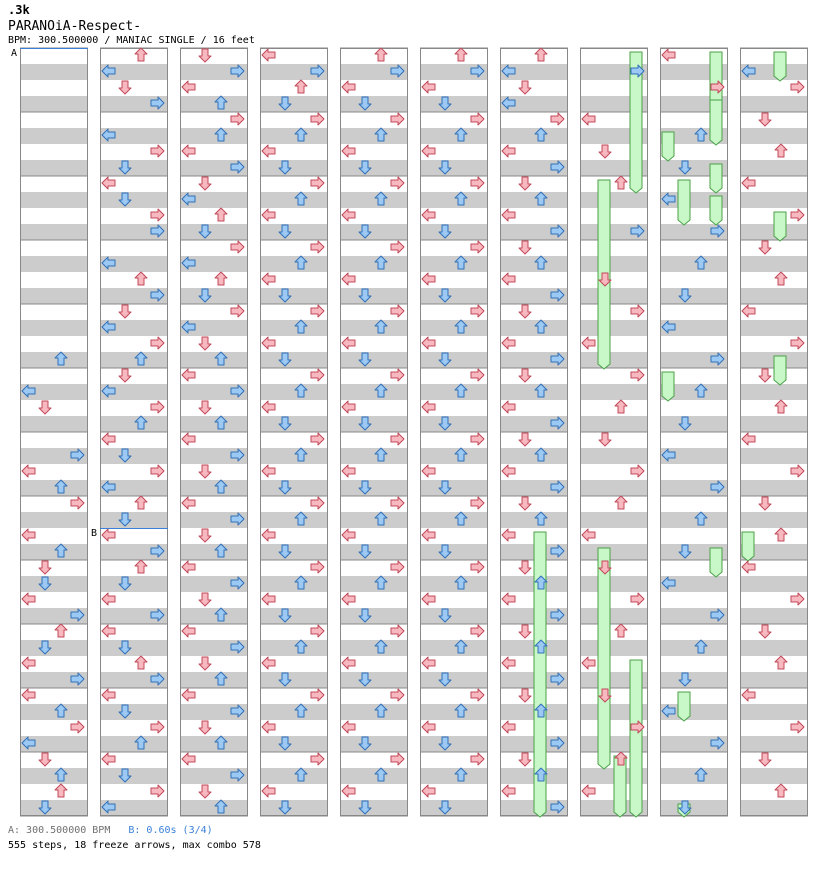 The height and width of the screenshot is (876, 832). What do you see at coordinates (75, 26) in the screenshot?
I see `song-title: PARANOiA-Respect-` at bounding box center [75, 26].